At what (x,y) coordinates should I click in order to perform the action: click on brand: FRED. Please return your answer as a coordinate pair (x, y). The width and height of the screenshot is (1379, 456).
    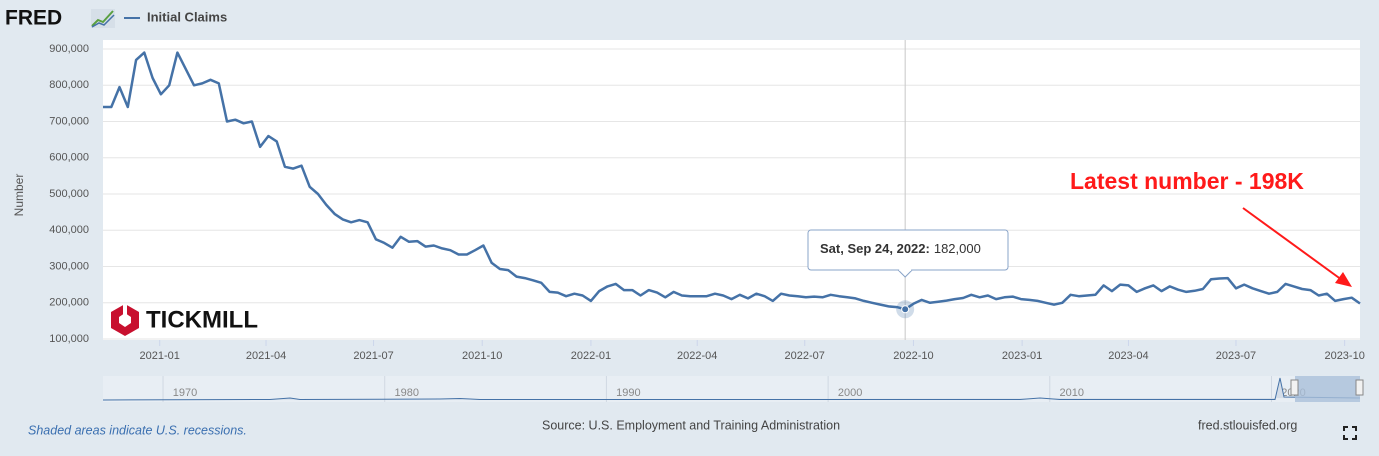
    Looking at the image, I should click on (33, 18).